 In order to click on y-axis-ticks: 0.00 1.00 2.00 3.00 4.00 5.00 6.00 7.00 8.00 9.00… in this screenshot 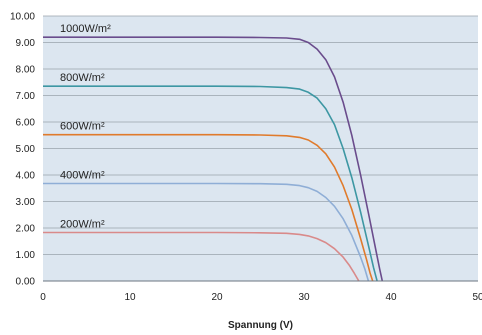, I will do `click(22, 150)`.